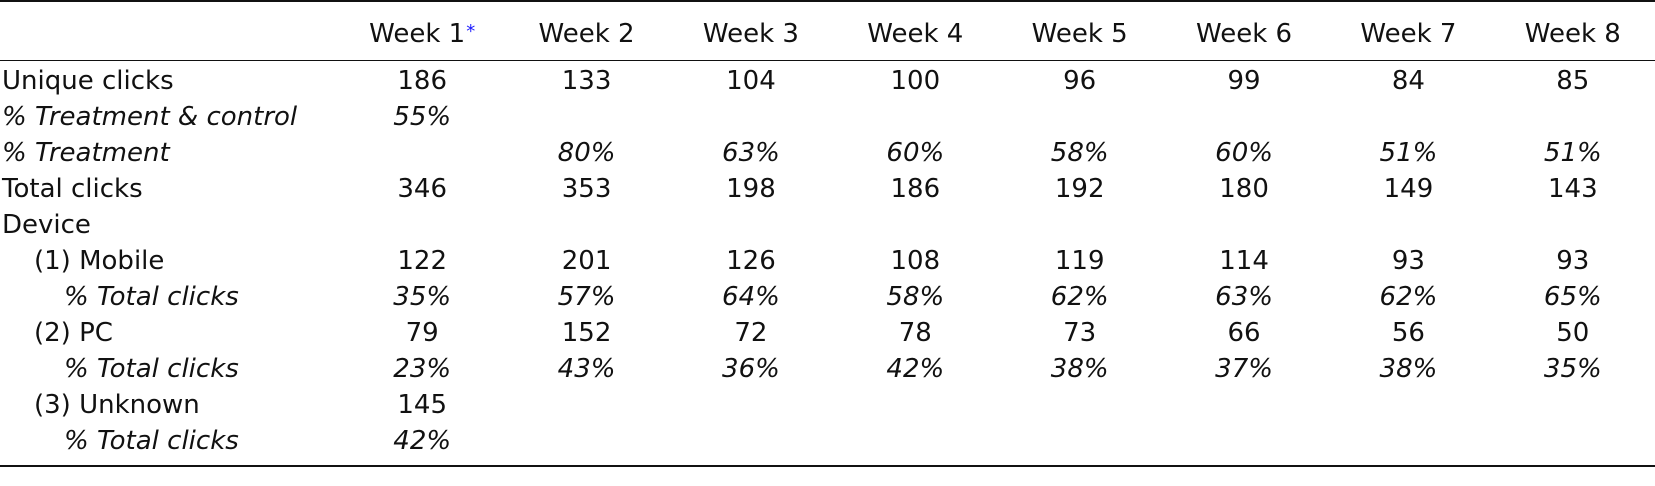  I want to click on table-cell: 85, so click(1573, 81).